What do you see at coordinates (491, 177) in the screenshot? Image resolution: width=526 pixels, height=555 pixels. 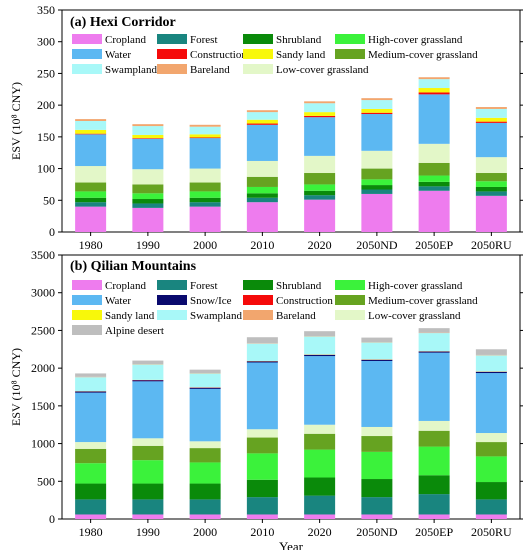 I see `bar-medium-cover-grassland-2050ru` at bounding box center [491, 177].